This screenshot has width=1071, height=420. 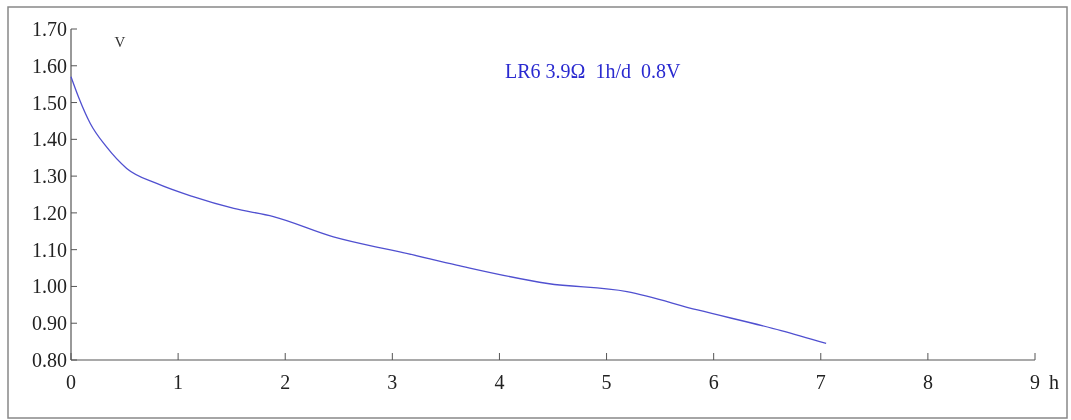 What do you see at coordinates (49, 286) in the screenshot?
I see `y-tick-label: 1.00` at bounding box center [49, 286].